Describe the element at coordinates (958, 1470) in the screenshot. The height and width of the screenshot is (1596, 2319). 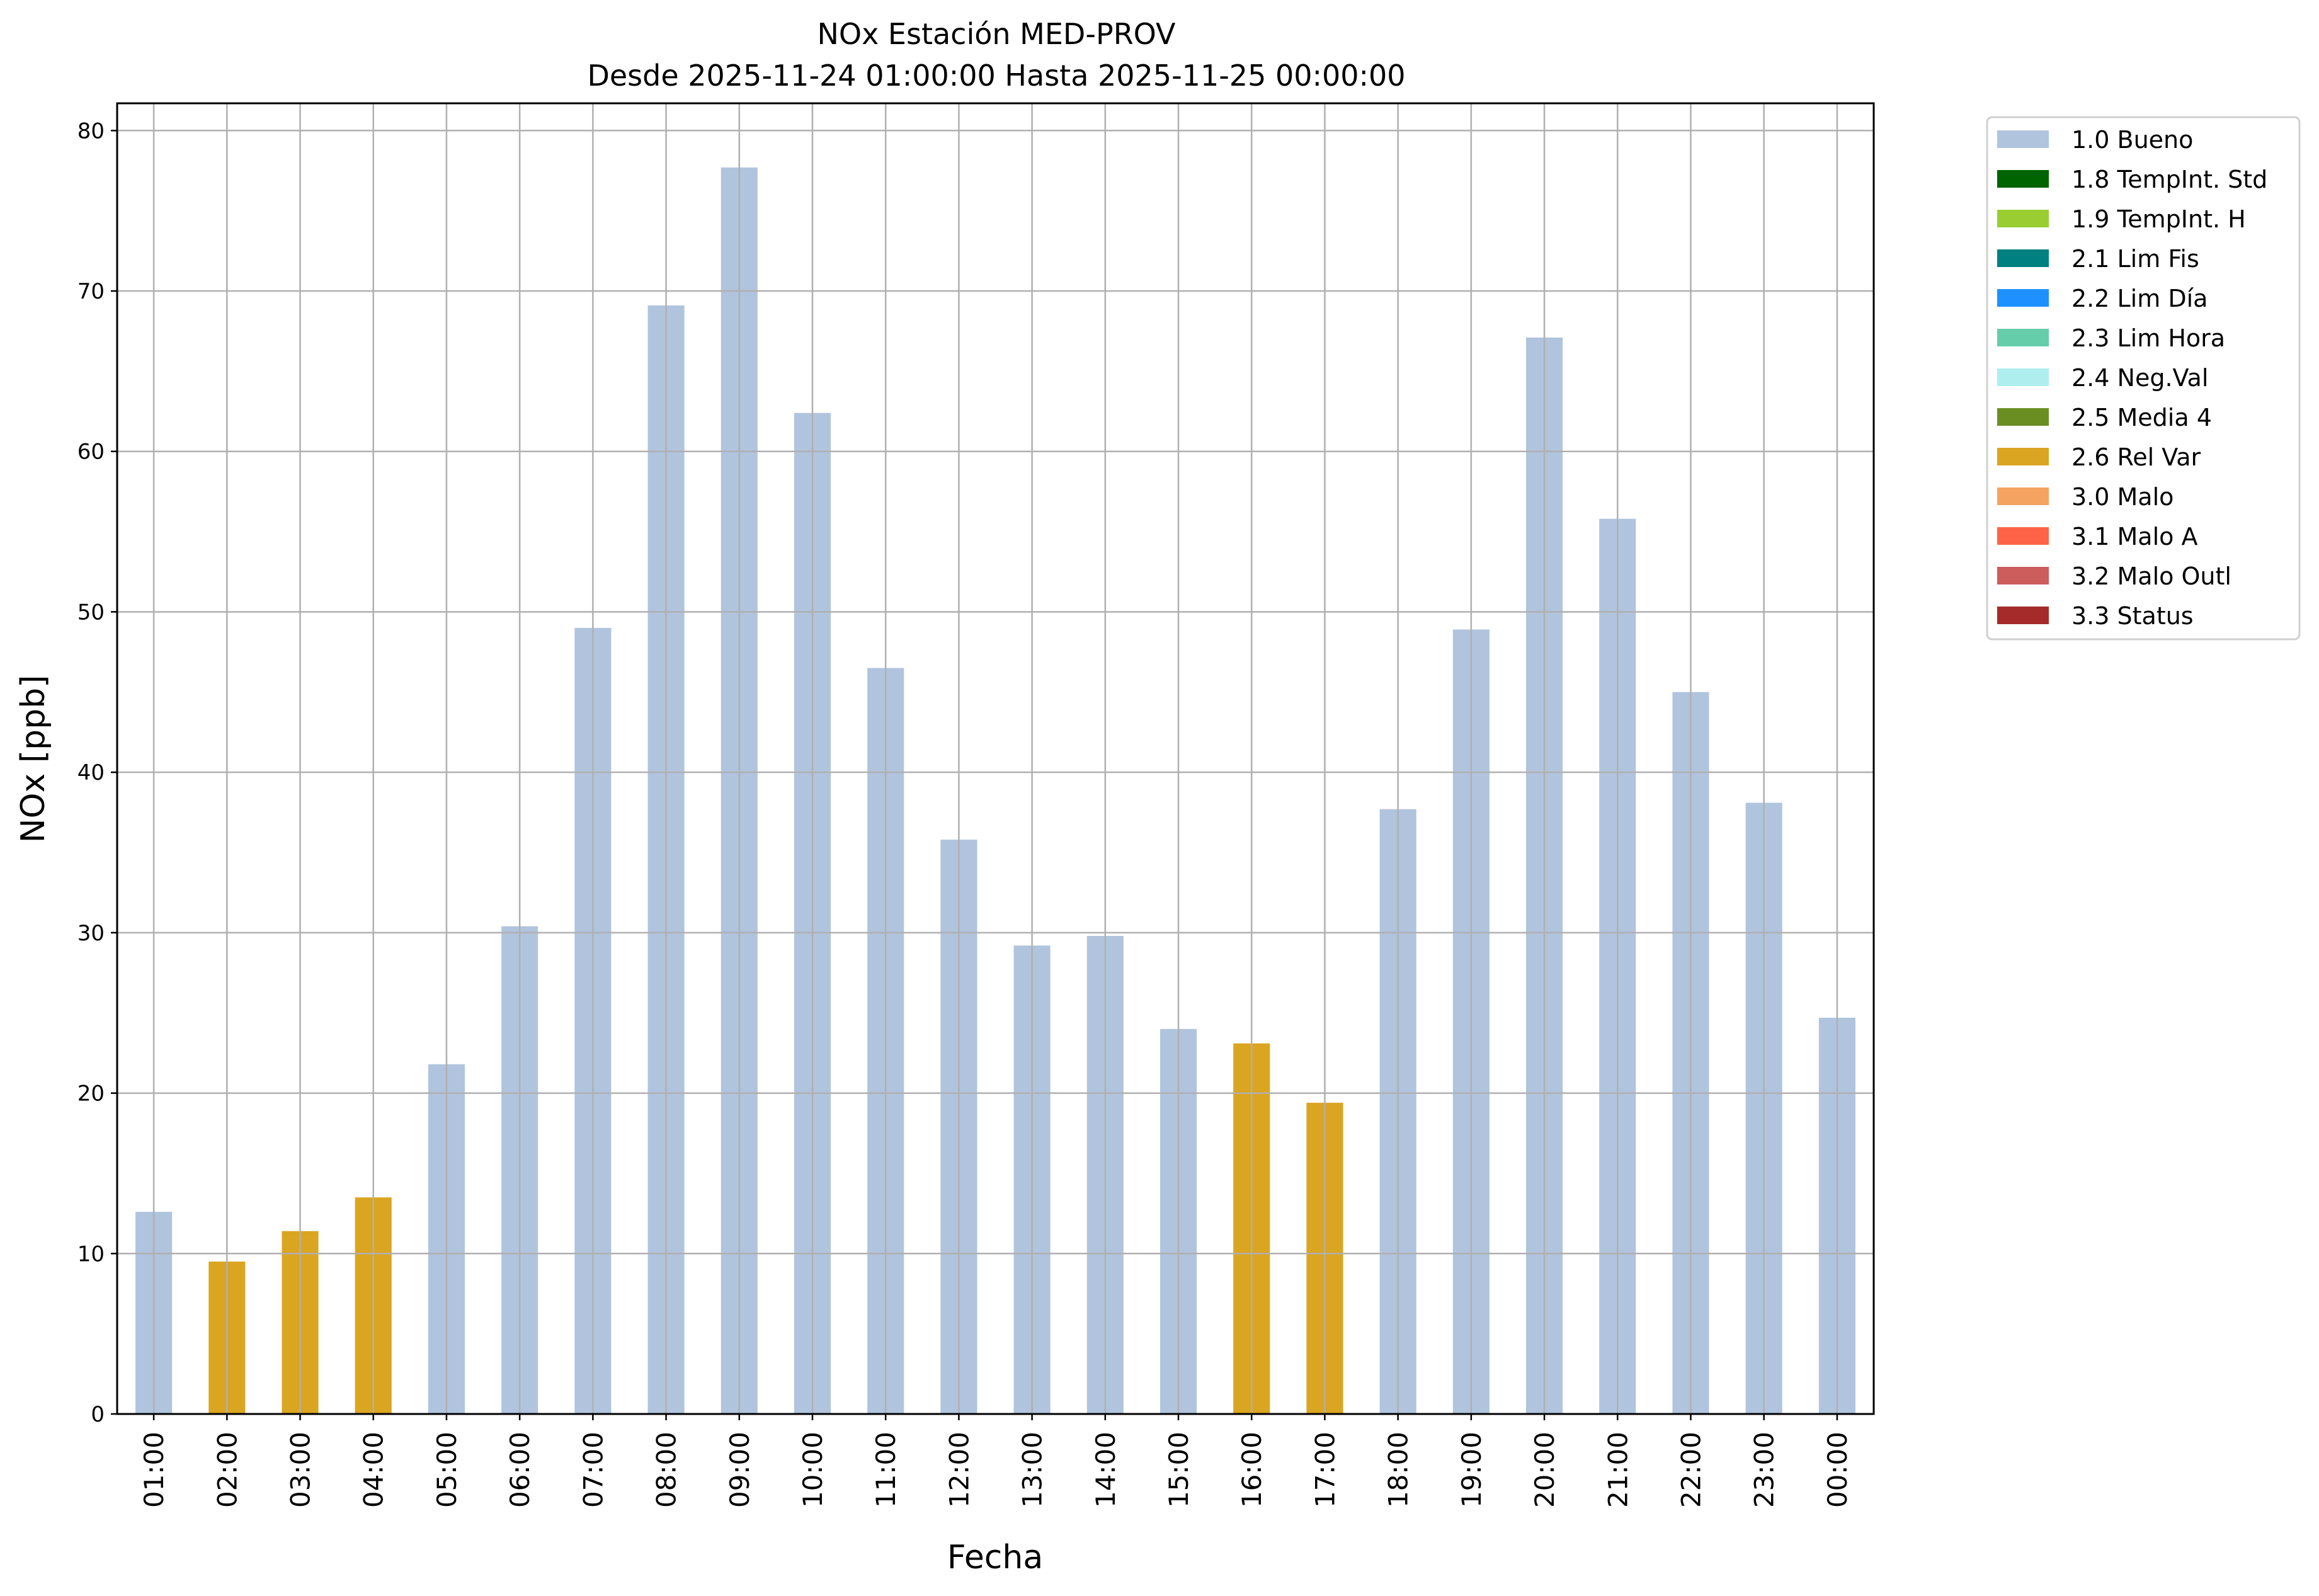
I see `x-tick-label: 12:00` at that location.